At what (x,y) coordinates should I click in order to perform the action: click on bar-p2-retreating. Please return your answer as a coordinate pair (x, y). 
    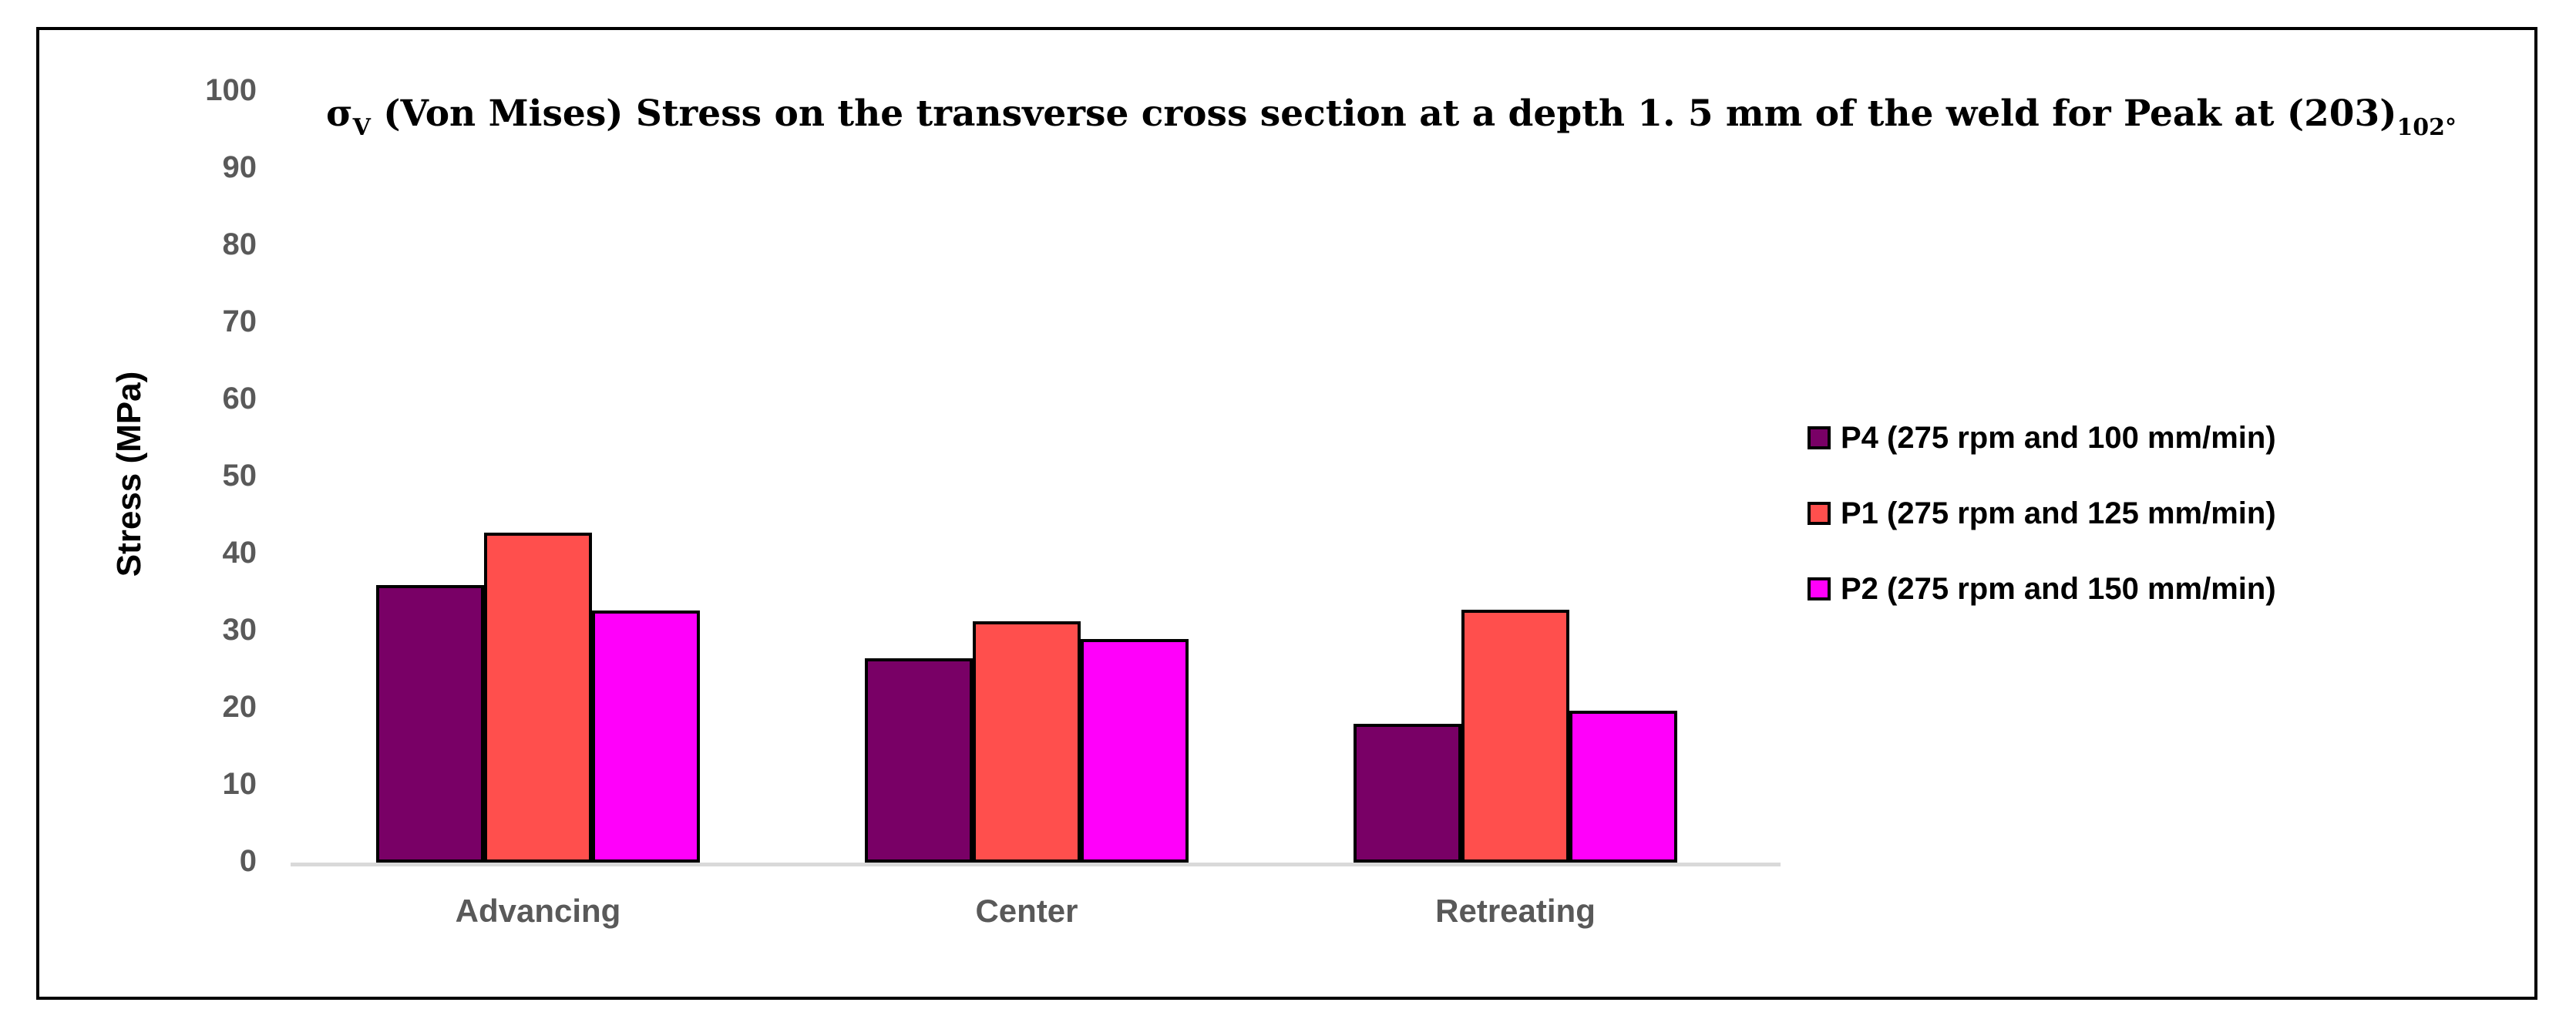
    Looking at the image, I should click on (1623, 787).